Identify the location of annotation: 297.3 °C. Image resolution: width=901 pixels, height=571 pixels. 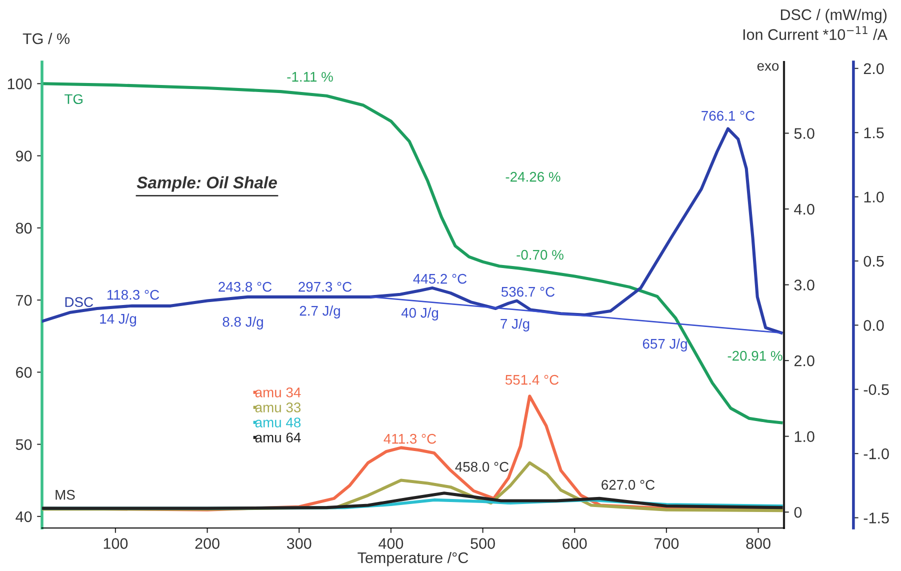
(325, 287).